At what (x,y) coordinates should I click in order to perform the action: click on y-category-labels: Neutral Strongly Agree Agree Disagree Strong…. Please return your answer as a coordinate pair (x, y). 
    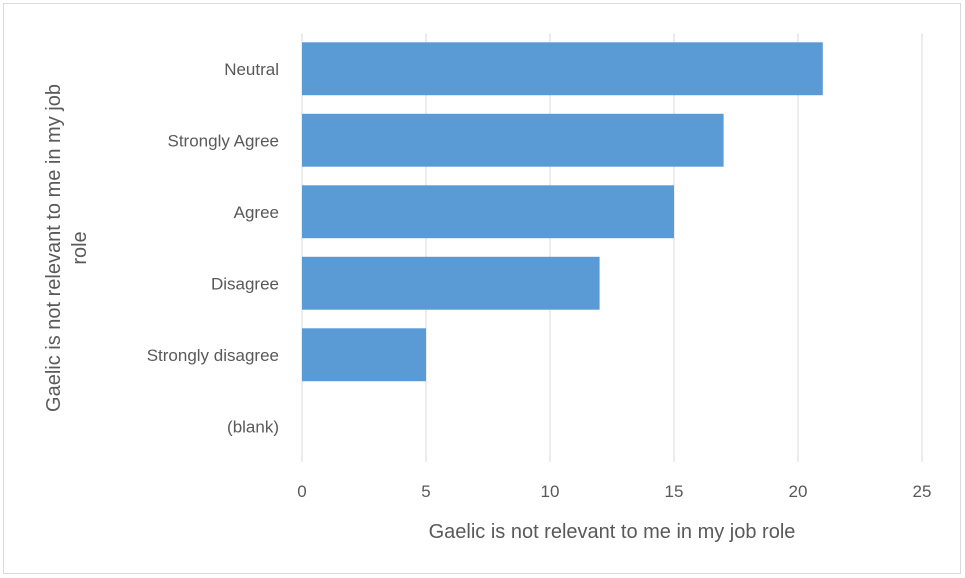
    Looking at the image, I should click on (213, 248).